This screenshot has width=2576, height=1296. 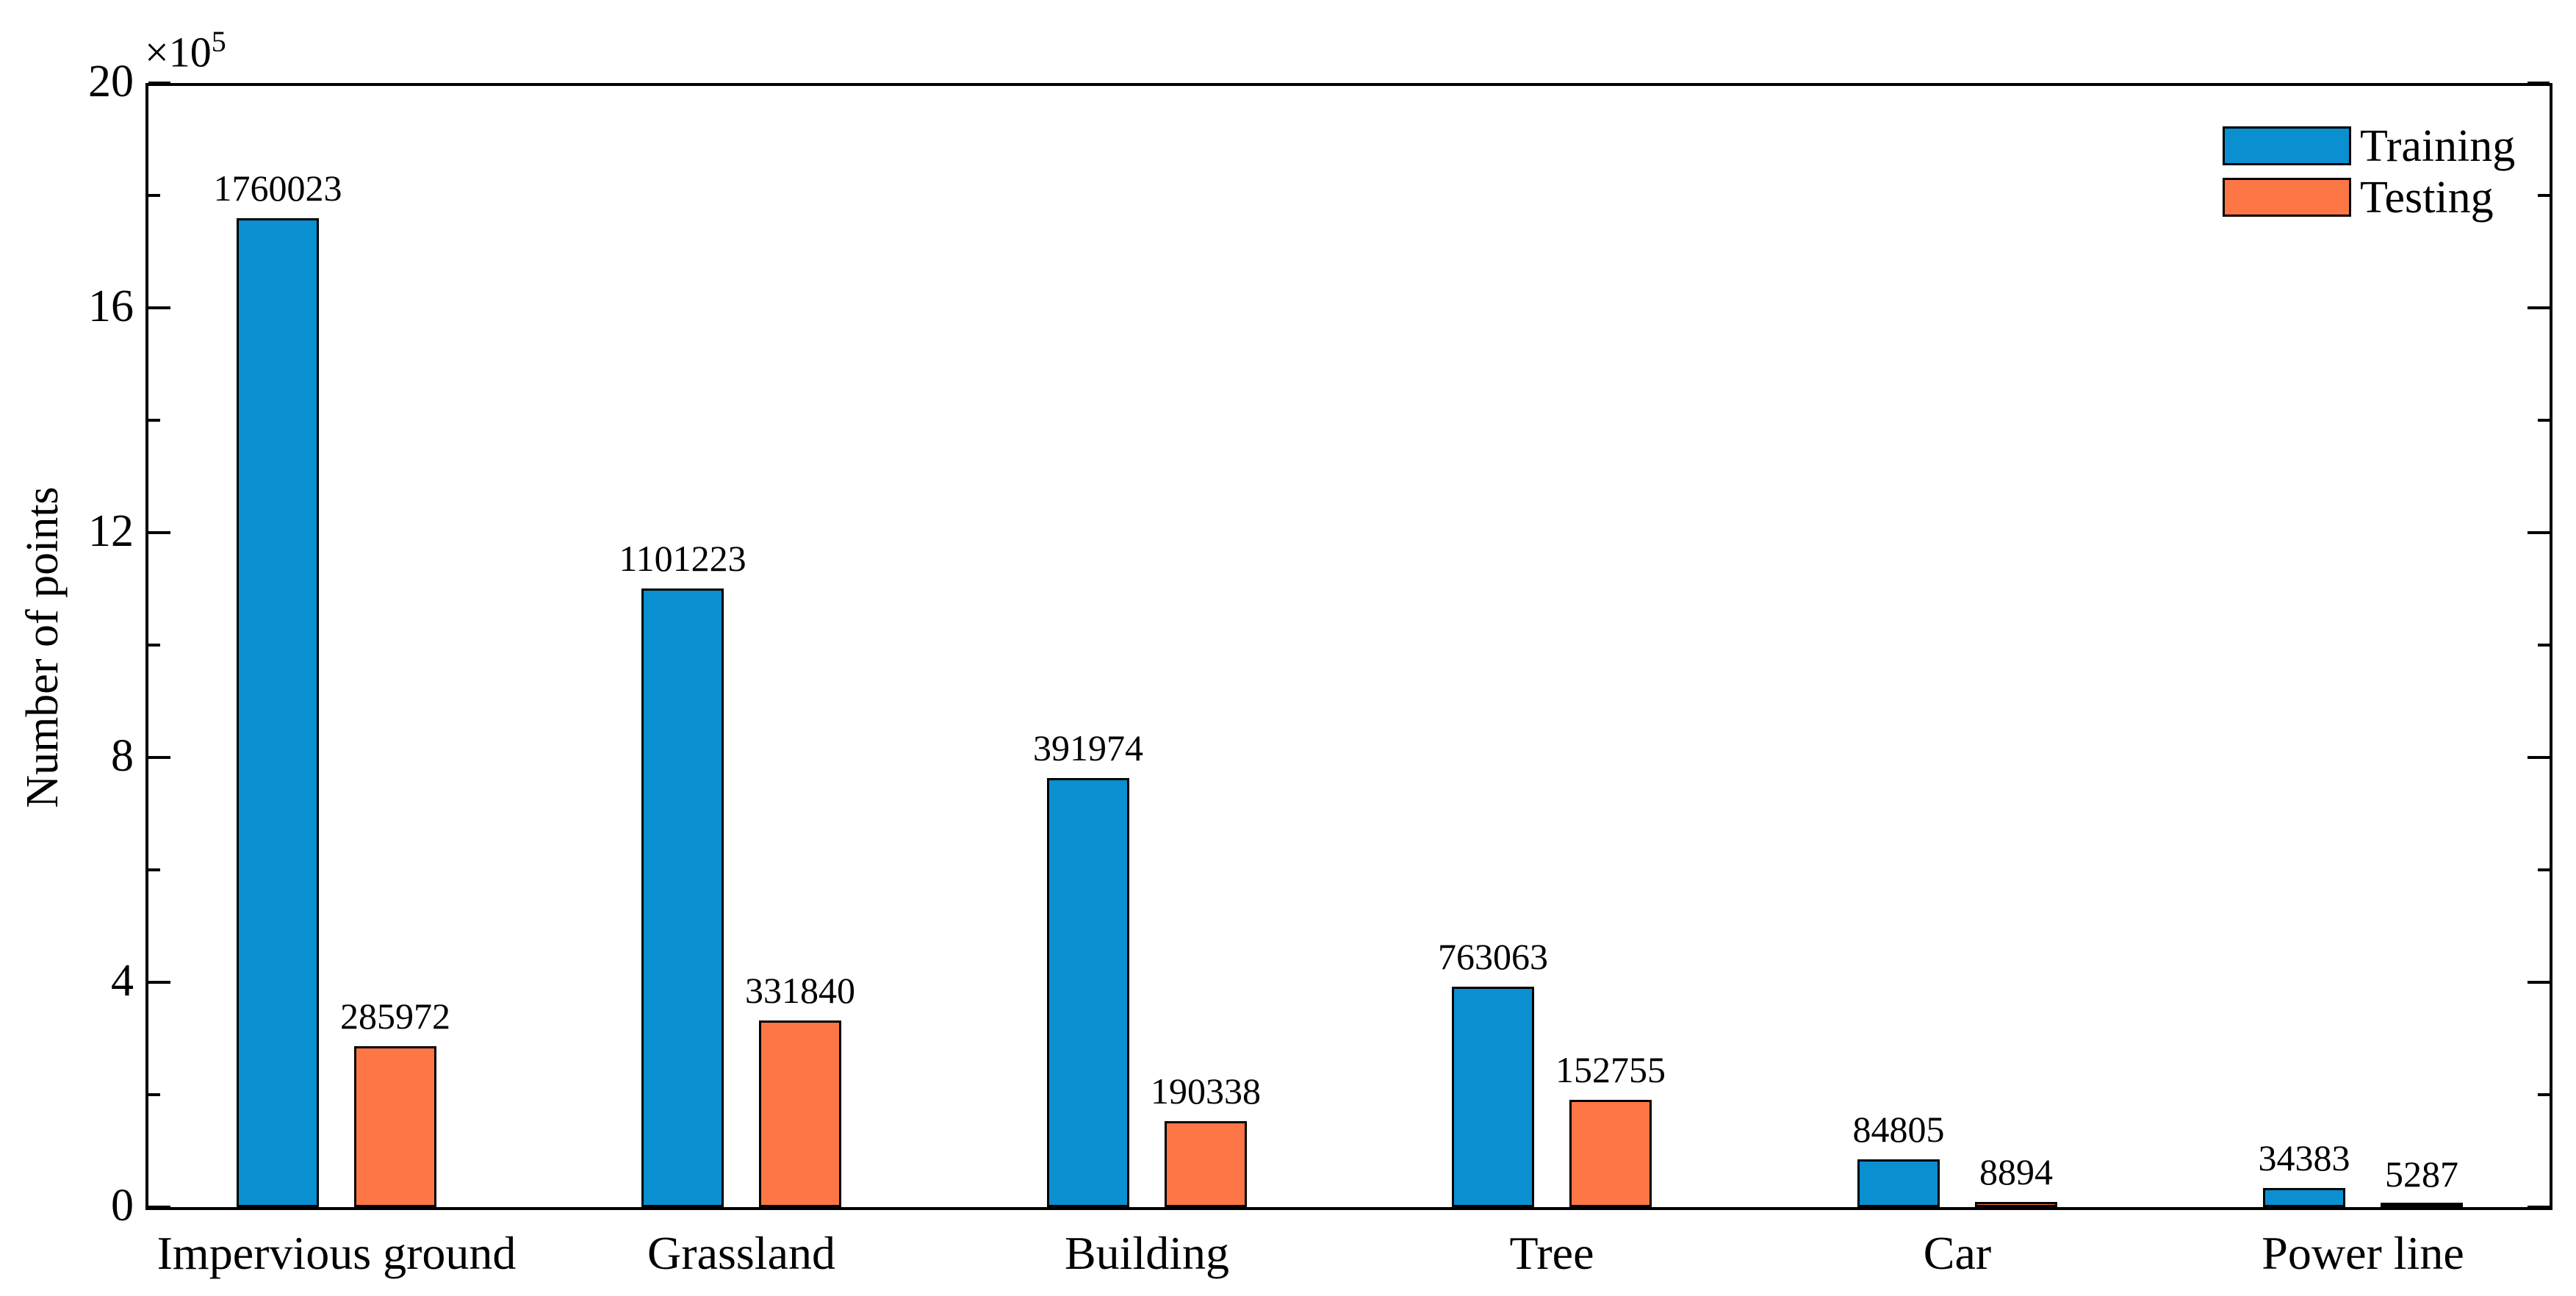 What do you see at coordinates (2422, 1205) in the screenshot?
I see `bar-testing-power-line` at bounding box center [2422, 1205].